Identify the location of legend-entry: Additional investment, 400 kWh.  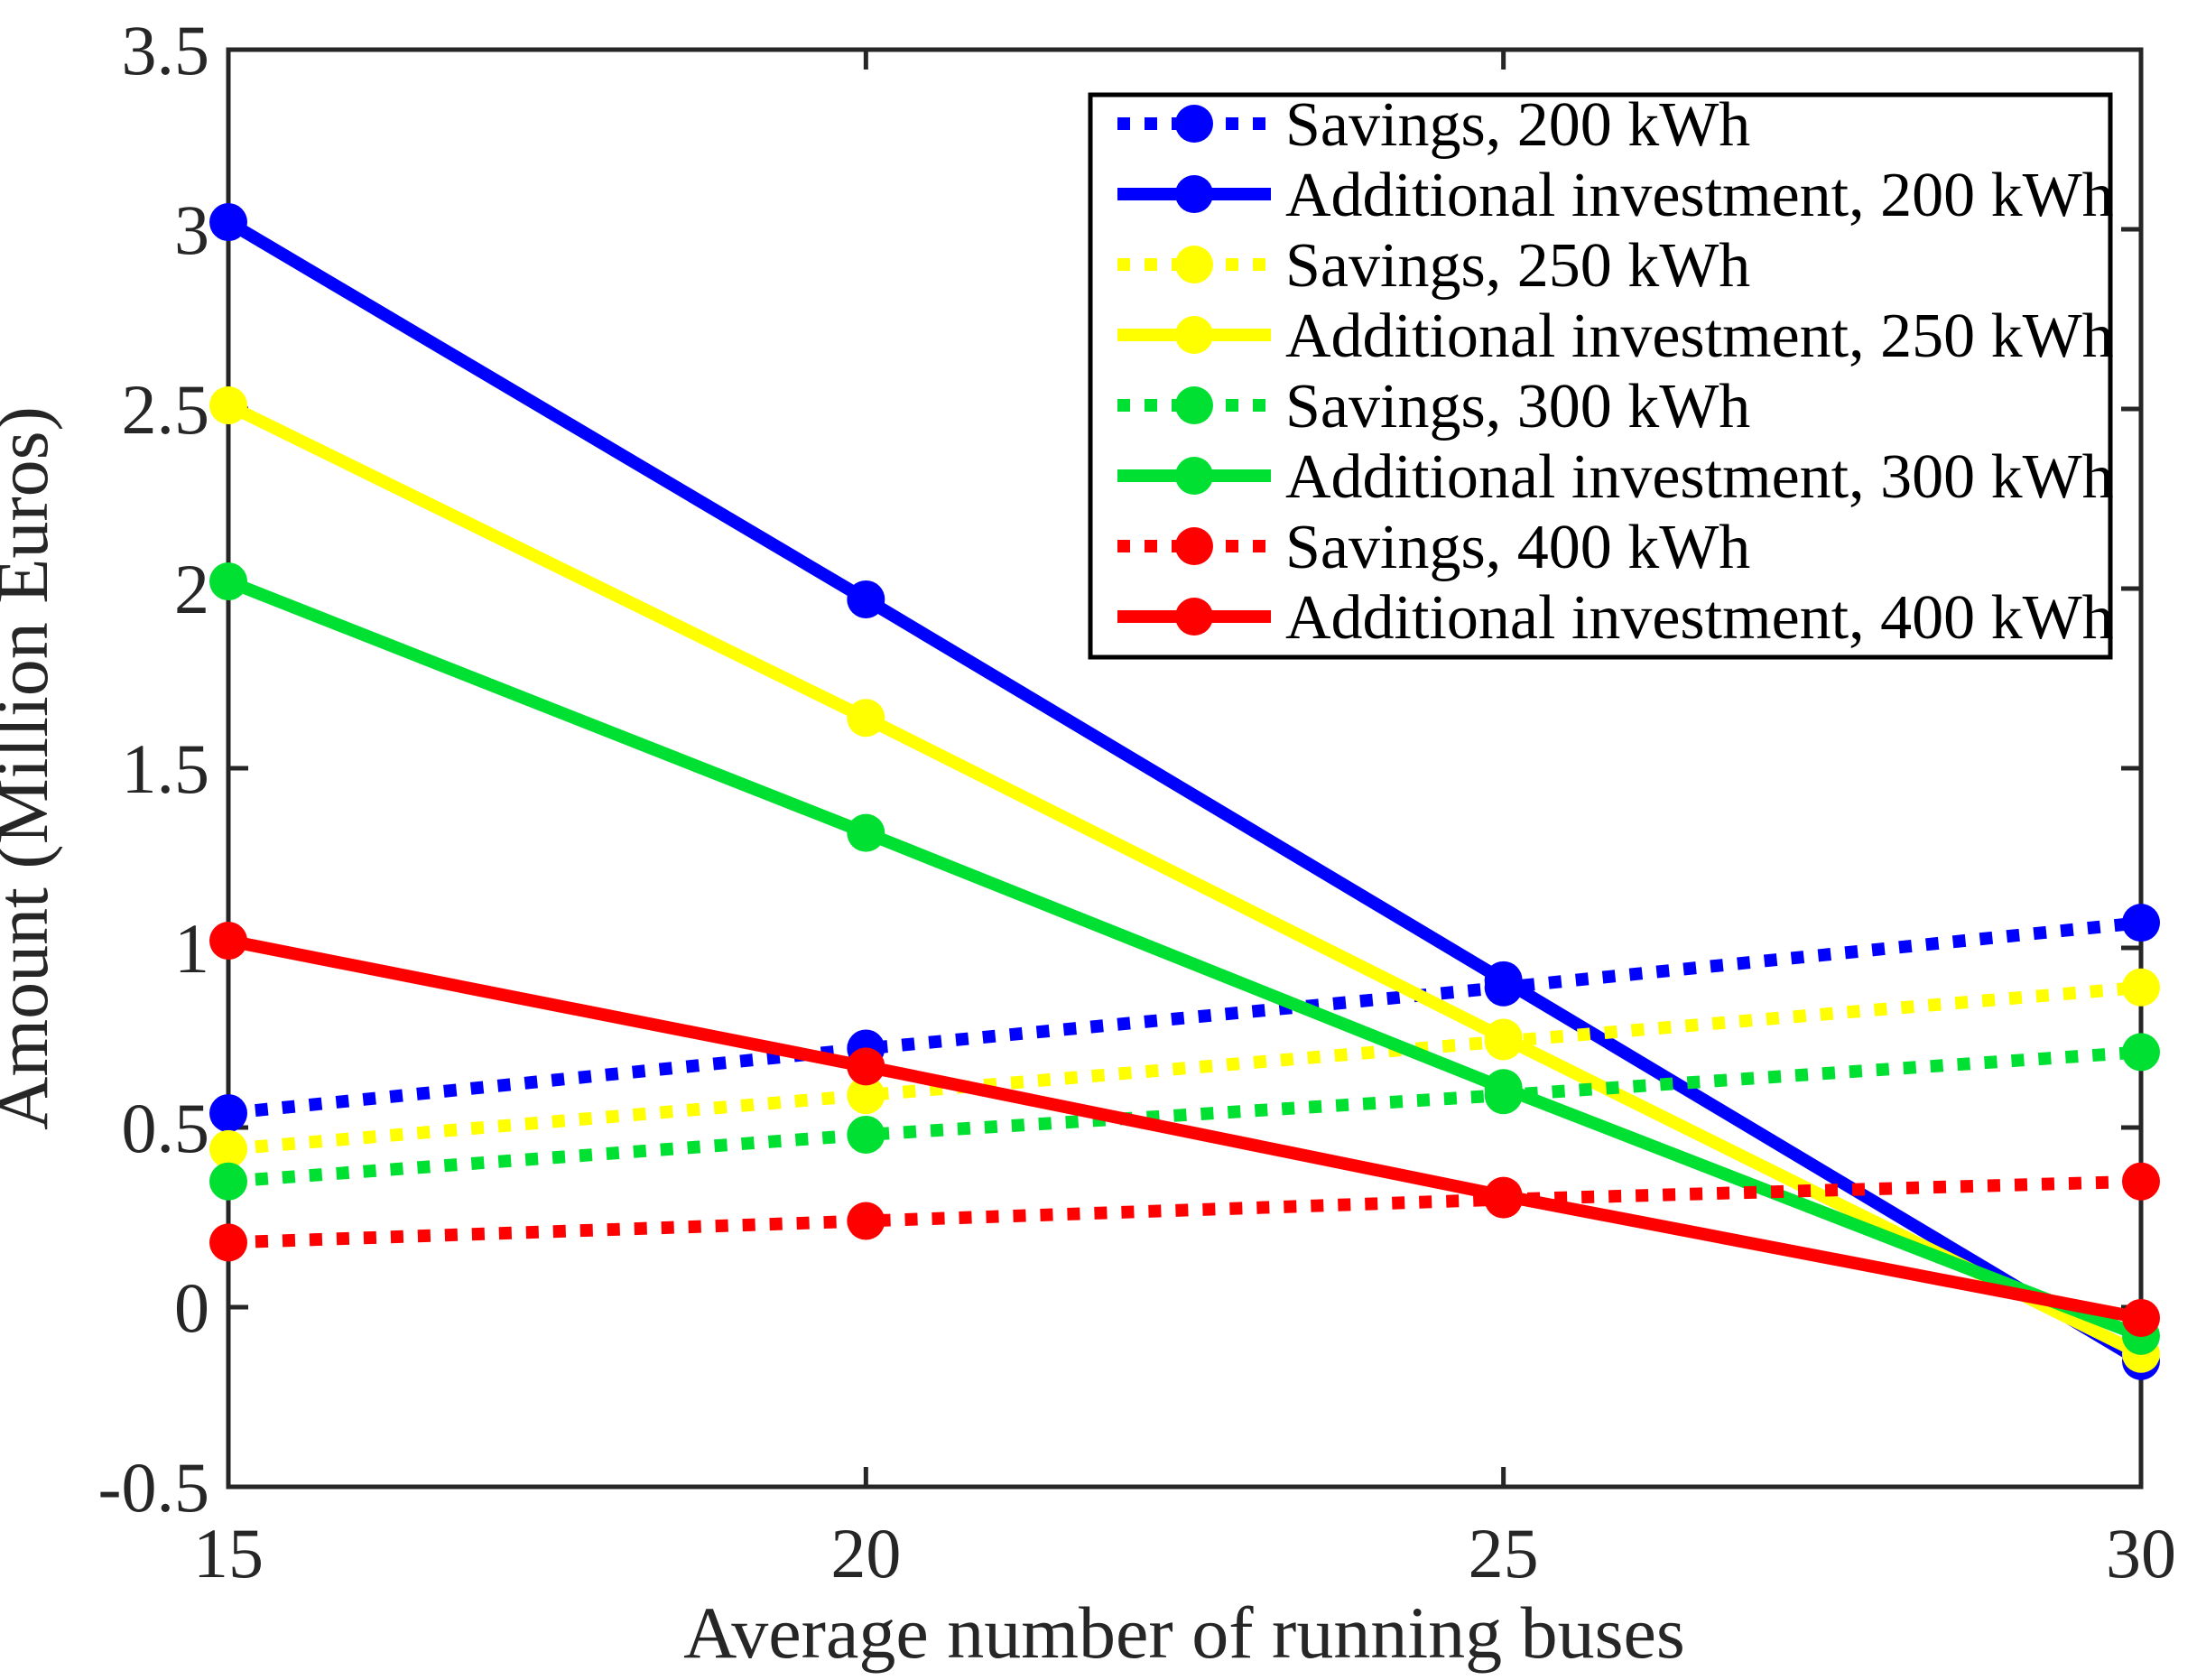
(1615, 618).